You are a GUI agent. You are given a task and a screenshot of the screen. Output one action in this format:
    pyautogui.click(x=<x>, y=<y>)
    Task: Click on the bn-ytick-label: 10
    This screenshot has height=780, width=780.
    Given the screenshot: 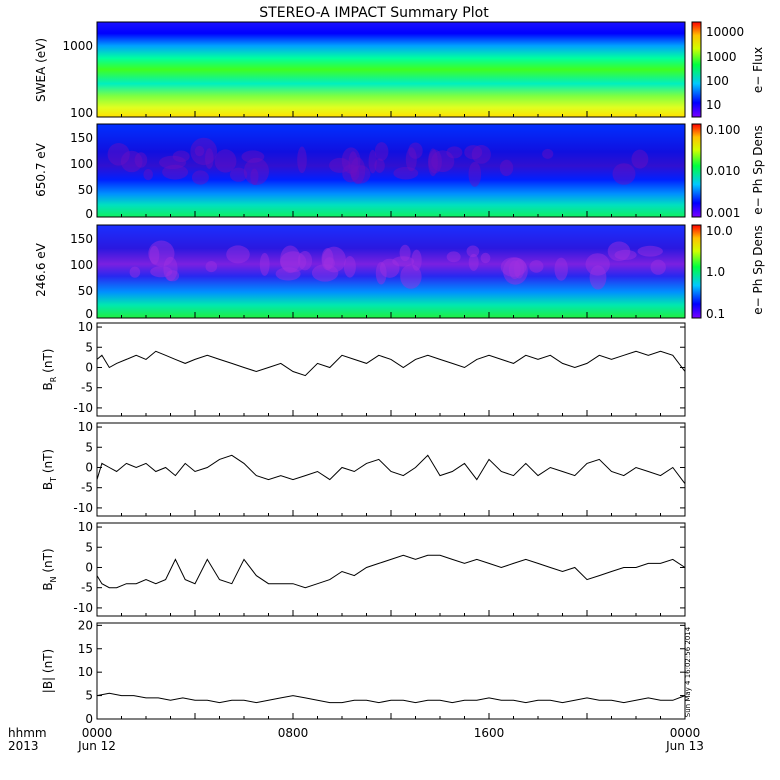 What is the action you would take?
    pyautogui.click(x=85, y=527)
    